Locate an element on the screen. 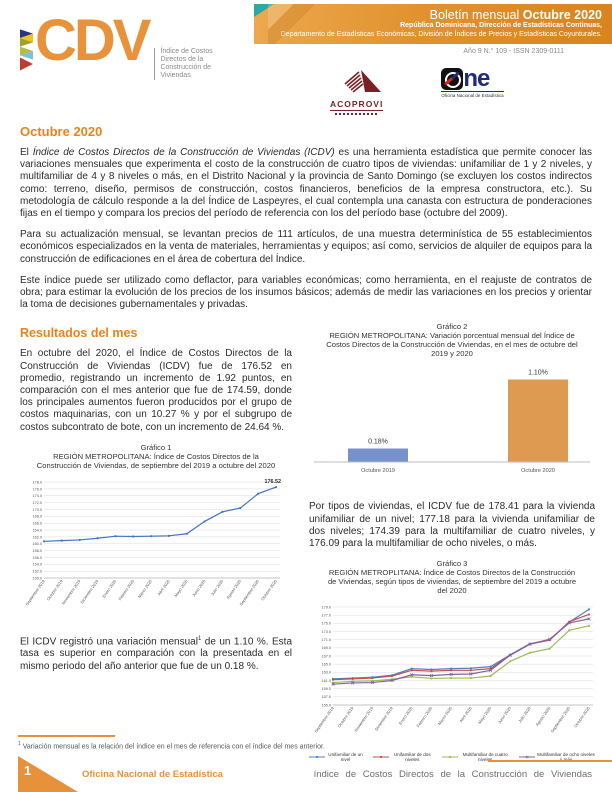  acoprovi-logo: ACOPROVI is located at coordinates (357, 91).